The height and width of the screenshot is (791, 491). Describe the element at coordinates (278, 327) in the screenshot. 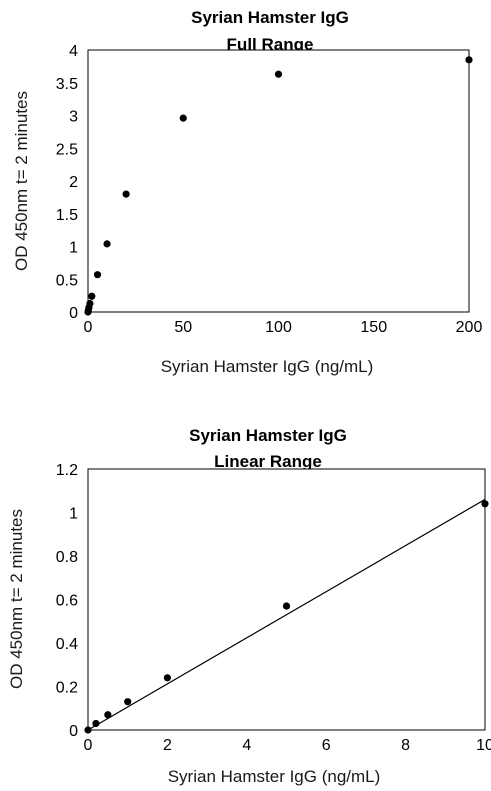

I see `x-tick-label: 100` at that location.